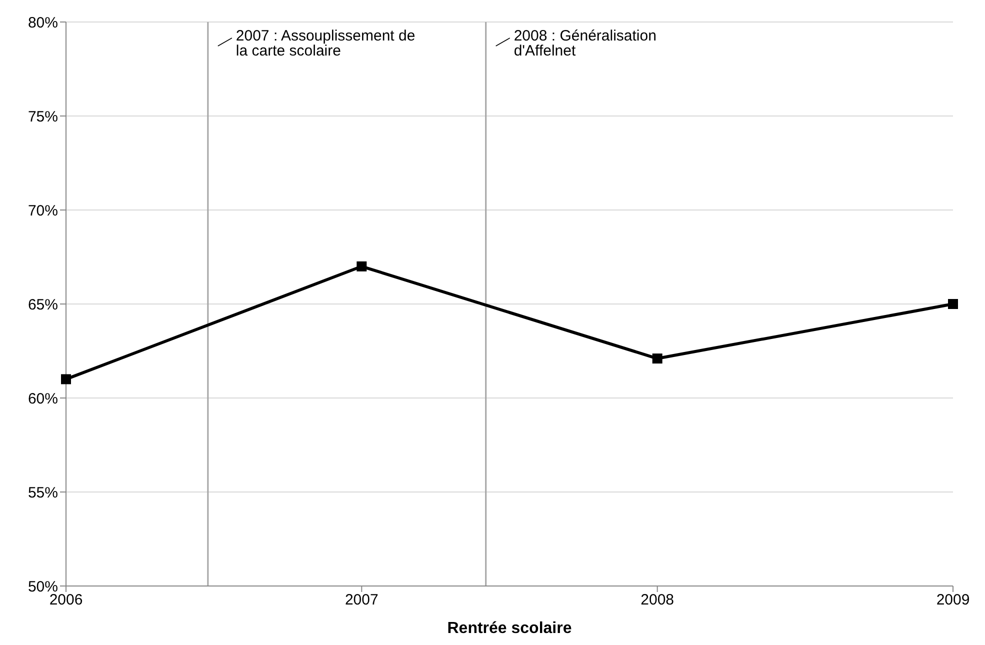 Image resolution: width=985 pixels, height=645 pixels. What do you see at coordinates (953, 600) in the screenshot?
I see `x-tick-label: 2009` at bounding box center [953, 600].